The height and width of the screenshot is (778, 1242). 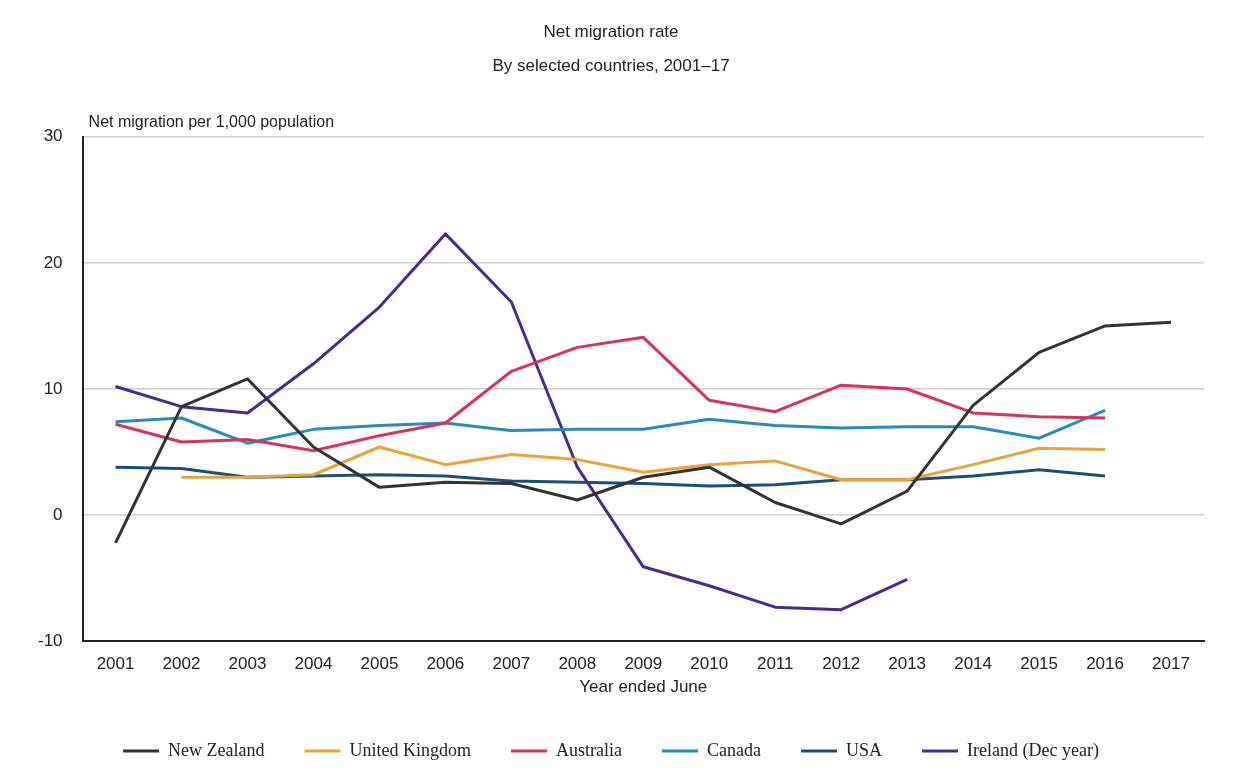 I want to click on x-tick-label: 2015, so click(x=1039, y=664).